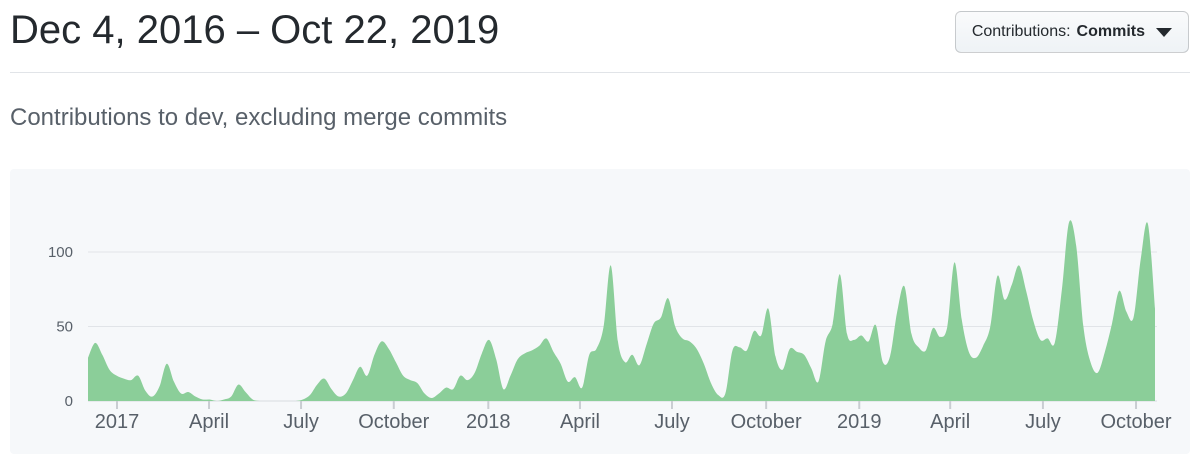 This screenshot has width=1200, height=472. I want to click on x-tick-label-6: July, so click(672, 422).